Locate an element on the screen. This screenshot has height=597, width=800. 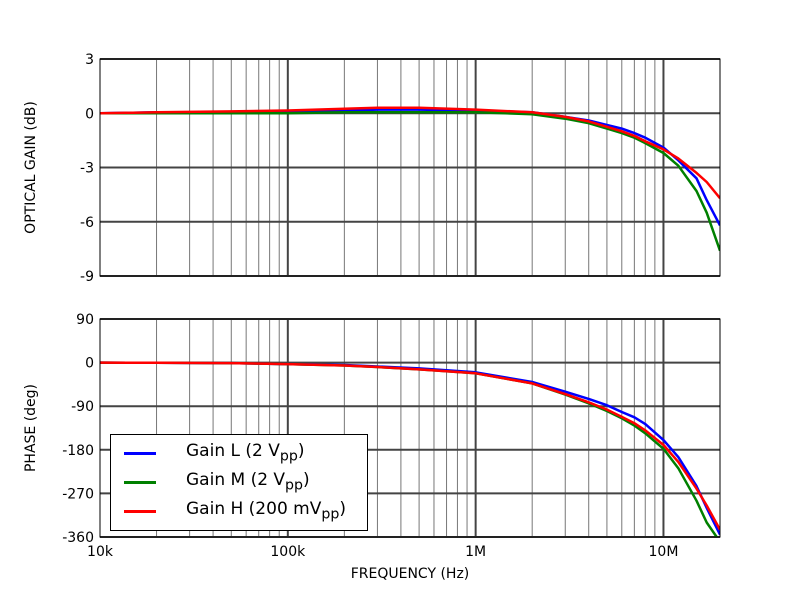
y-tick-label-phase: -180 is located at coordinates (78, 451).